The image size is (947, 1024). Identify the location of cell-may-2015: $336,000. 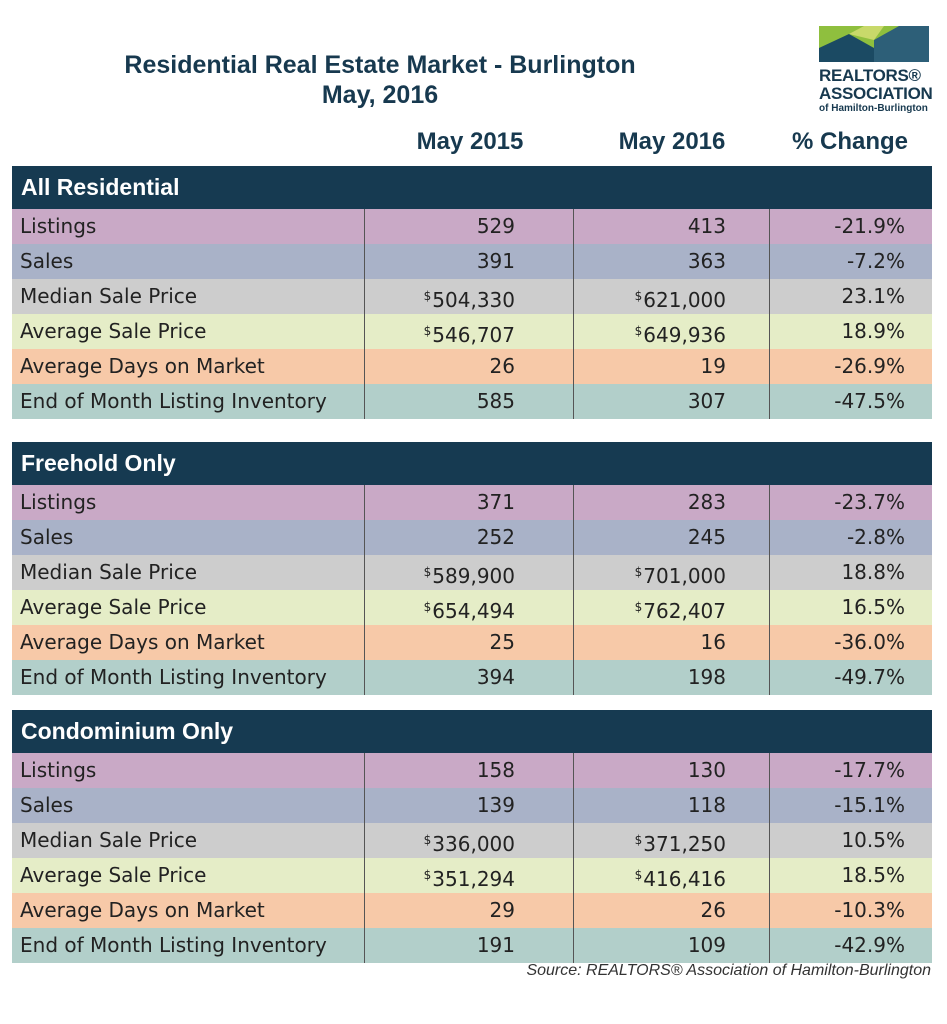
(469, 840).